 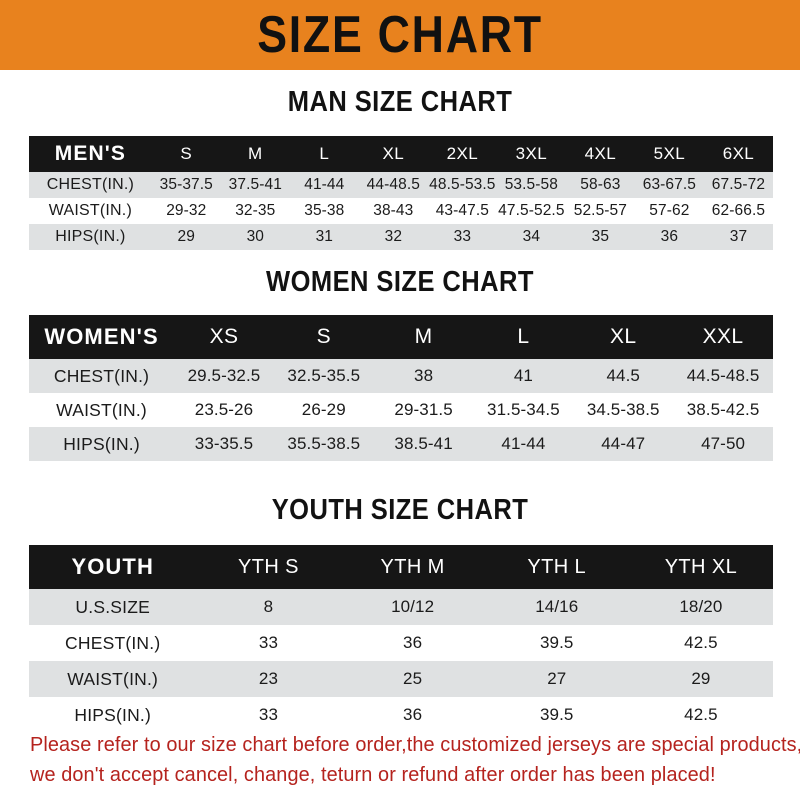 I want to click on women-row-label: WAIST(IN.), so click(x=101, y=409).